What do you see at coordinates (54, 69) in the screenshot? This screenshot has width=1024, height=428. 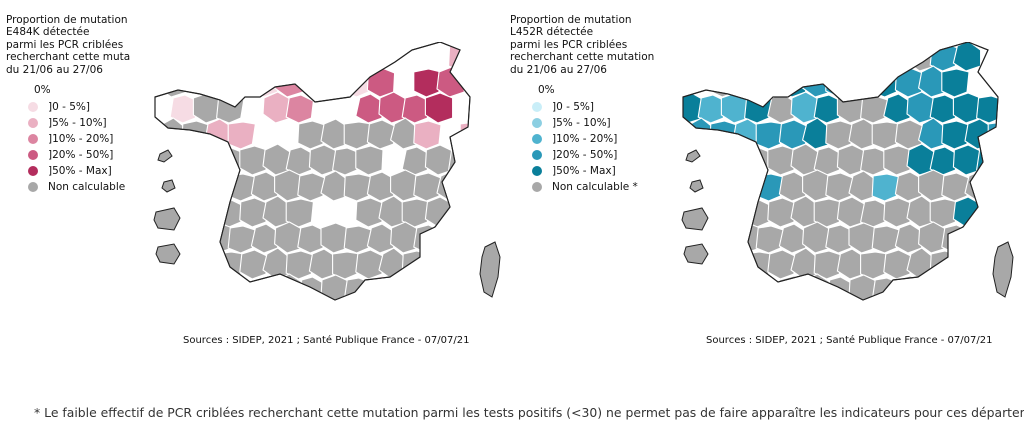 I see `legend-title-line: du 21/06 au 27/06` at bounding box center [54, 69].